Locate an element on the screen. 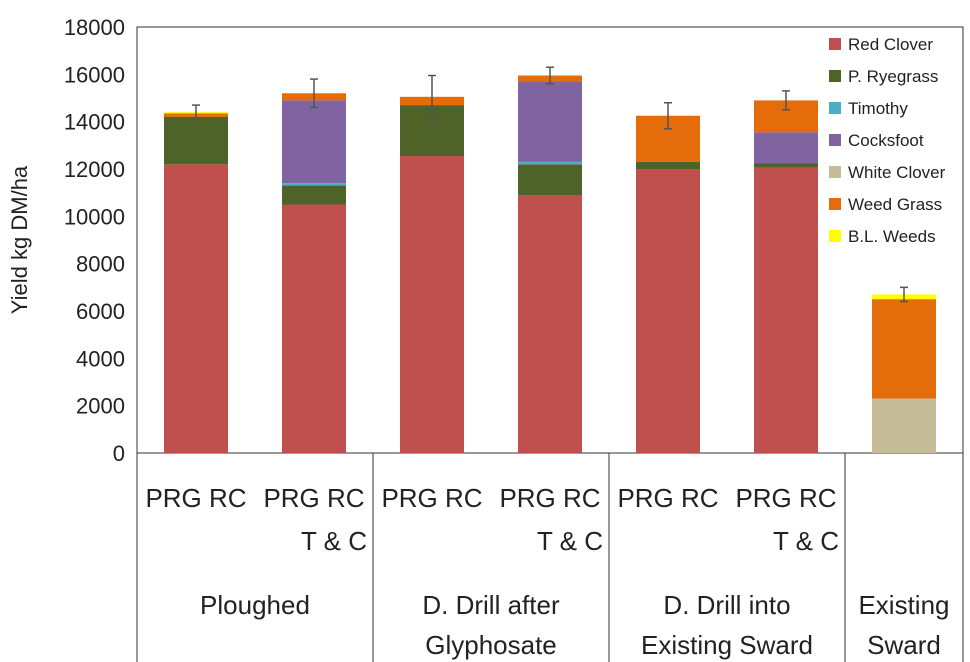 The height and width of the screenshot is (662, 970). legend-label: Cocksfoot is located at coordinates (886, 140).